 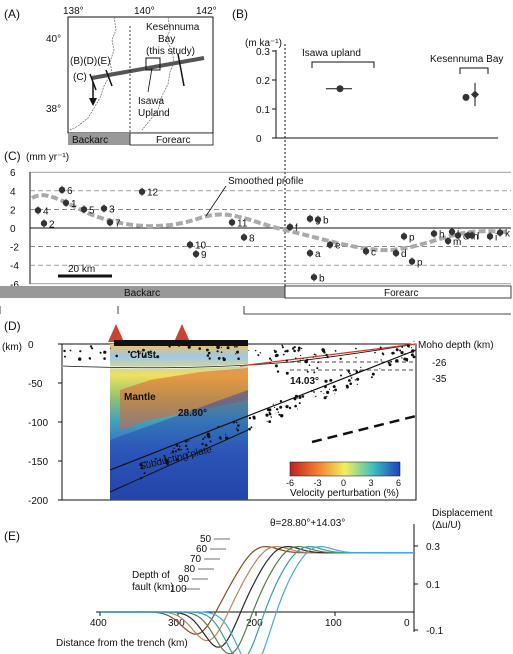 What do you see at coordinates (456, 345) in the screenshot?
I see `moho-title: Moho depth (km)` at bounding box center [456, 345].